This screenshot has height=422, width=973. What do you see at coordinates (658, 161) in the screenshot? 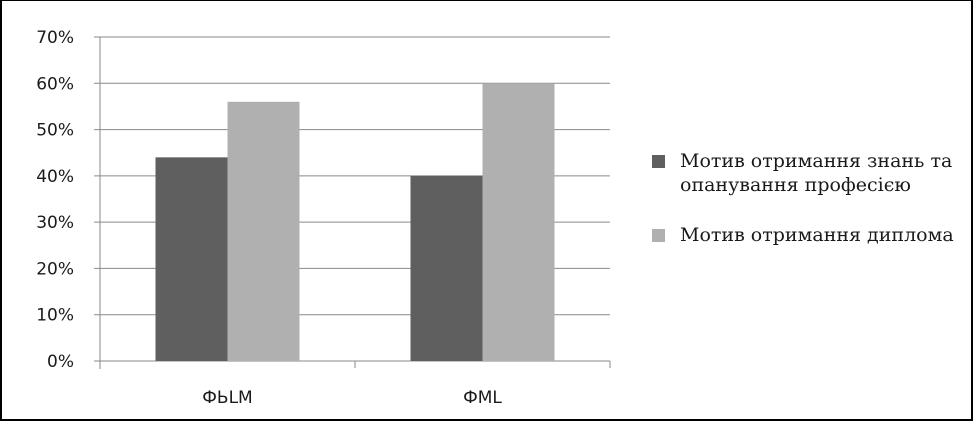
I see `legend-swatch-knowledge` at bounding box center [658, 161].